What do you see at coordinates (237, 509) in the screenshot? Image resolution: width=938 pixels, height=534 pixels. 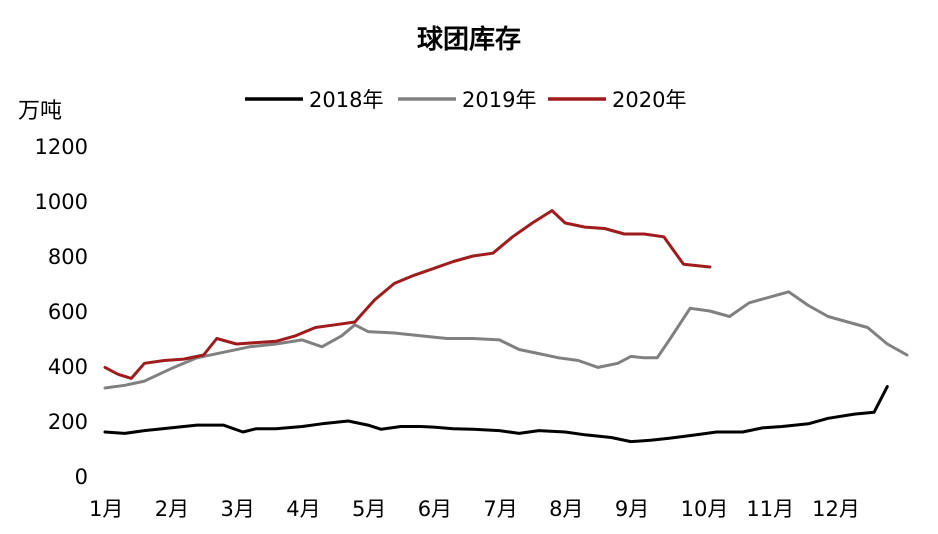 I see `x-tick-label: 3月` at bounding box center [237, 509].